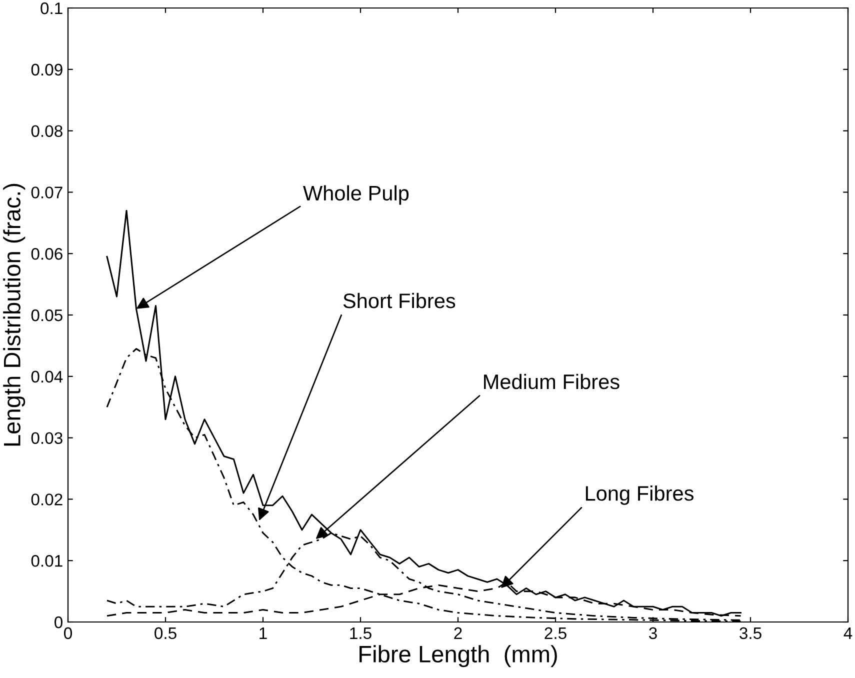 The height and width of the screenshot is (678, 855). Describe the element at coordinates (51, 8) in the screenshot. I see `y-tick-label: 0.1` at that location.